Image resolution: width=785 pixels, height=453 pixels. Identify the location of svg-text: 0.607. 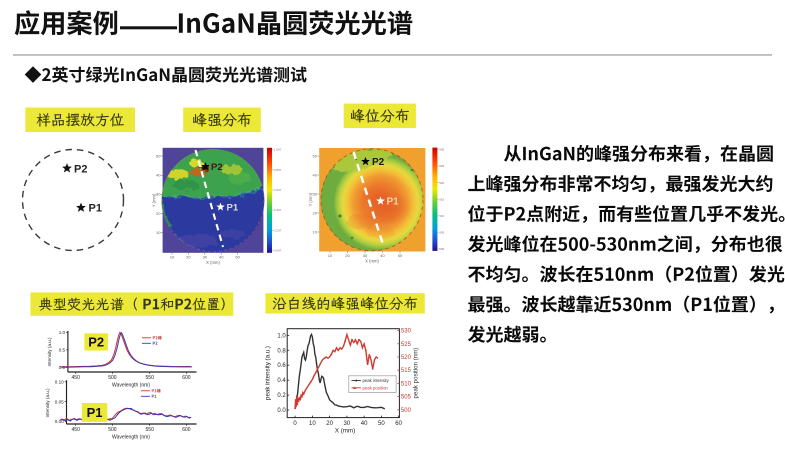
(278, 190).